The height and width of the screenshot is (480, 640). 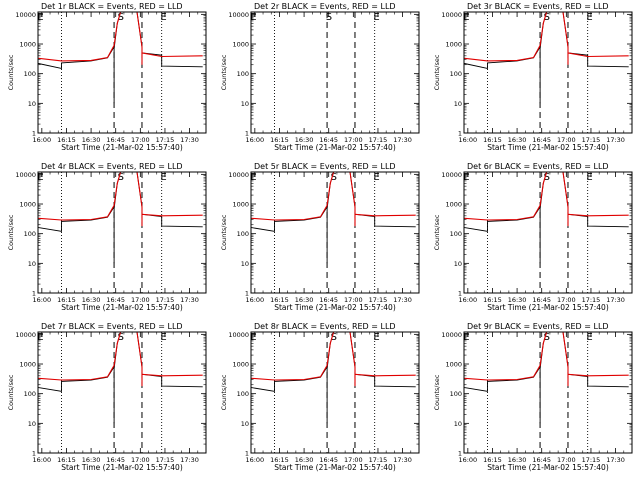 What do you see at coordinates (325, 6) in the screenshot?
I see `panel-title: Det 2r BLACK = Events, RED = LLD` at bounding box center [325, 6].